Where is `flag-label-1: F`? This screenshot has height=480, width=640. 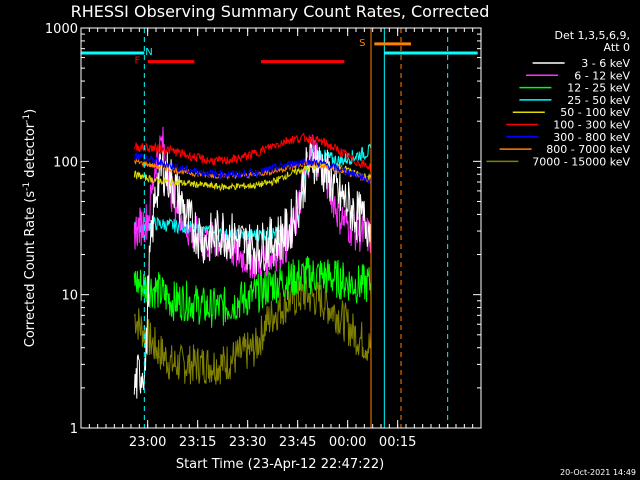 flag-label-1: F is located at coordinates (137, 61).